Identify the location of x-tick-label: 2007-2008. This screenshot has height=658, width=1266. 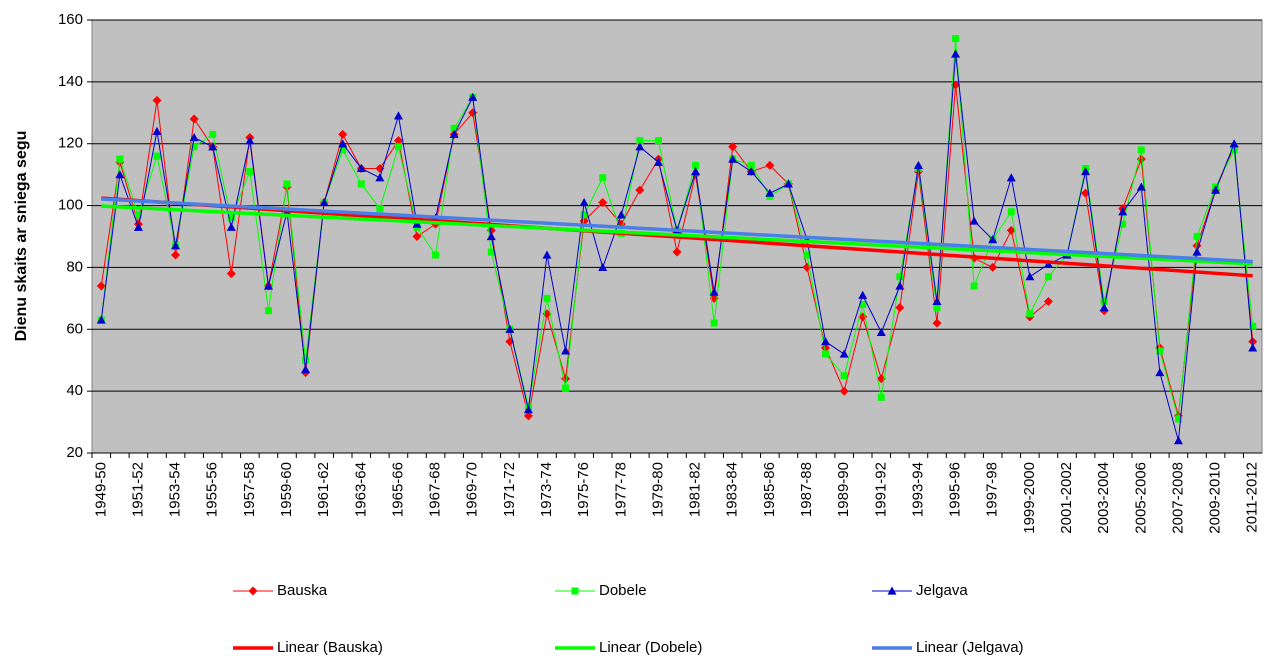
(1177, 498).